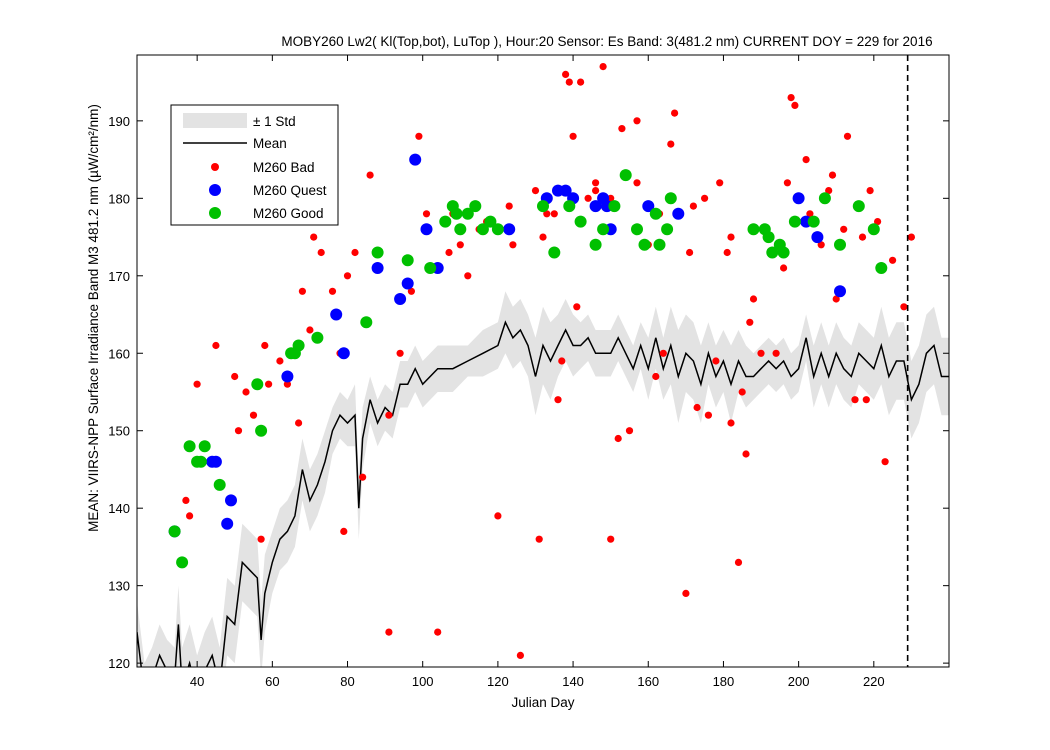 The width and height of the screenshot is (1050, 750). What do you see at coordinates (215, 167) in the screenshot?
I see `legend-bad-marker` at bounding box center [215, 167].